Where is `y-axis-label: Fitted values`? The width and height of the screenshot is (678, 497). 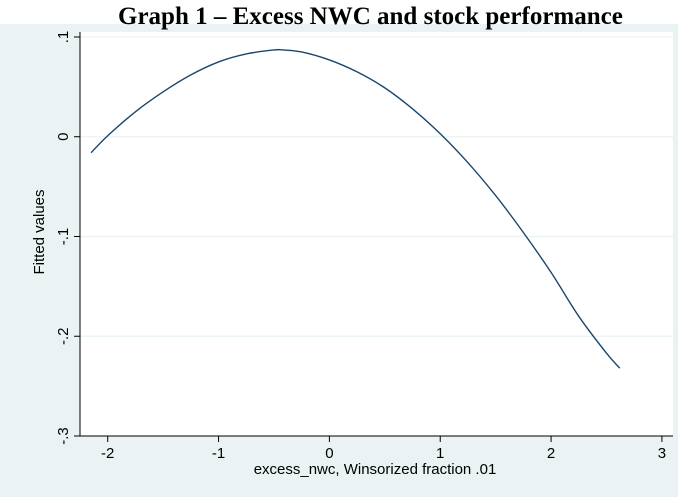
y-axis-label: Fitted values is located at coordinates (39, 231).